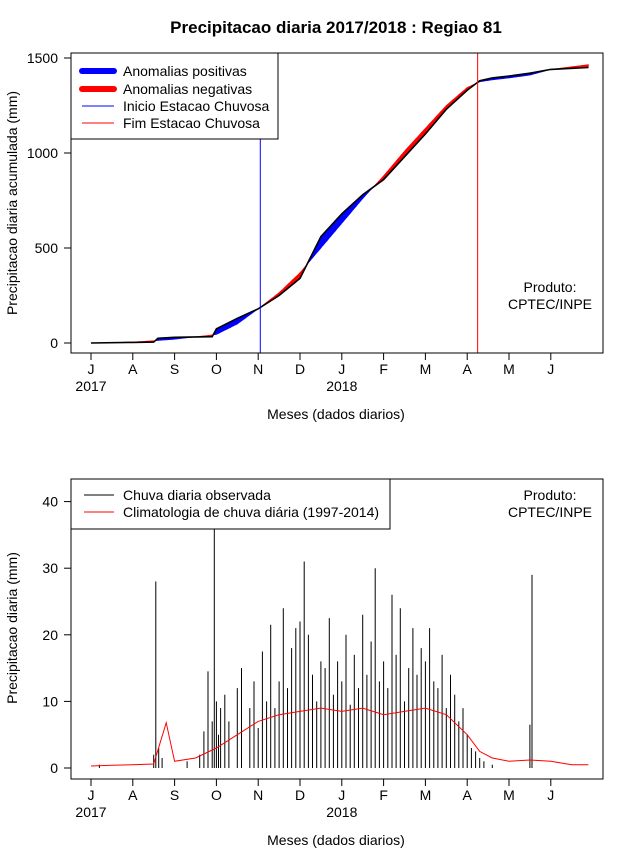 This screenshot has width=640, height=850. Describe the element at coordinates (50, 502) in the screenshot. I see `y-tick-label: 40` at that location.